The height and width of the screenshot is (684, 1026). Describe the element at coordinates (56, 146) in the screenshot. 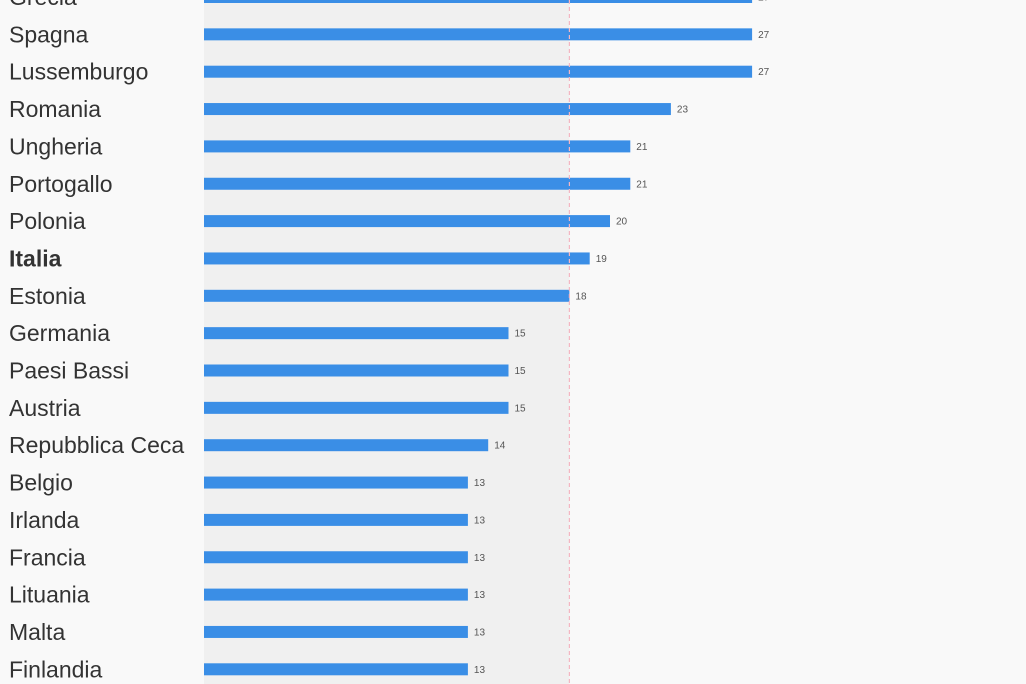

I see `category-label: Ungheria` at that location.